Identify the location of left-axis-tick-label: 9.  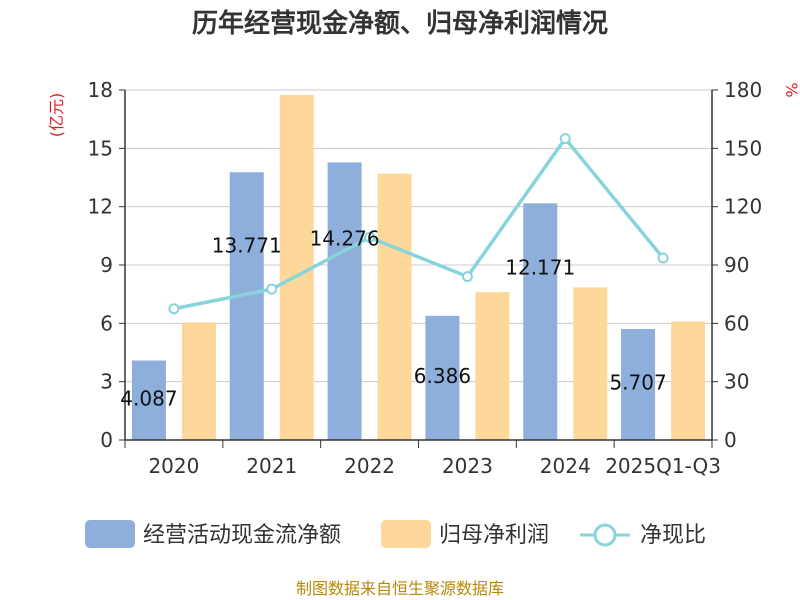
(106, 265).